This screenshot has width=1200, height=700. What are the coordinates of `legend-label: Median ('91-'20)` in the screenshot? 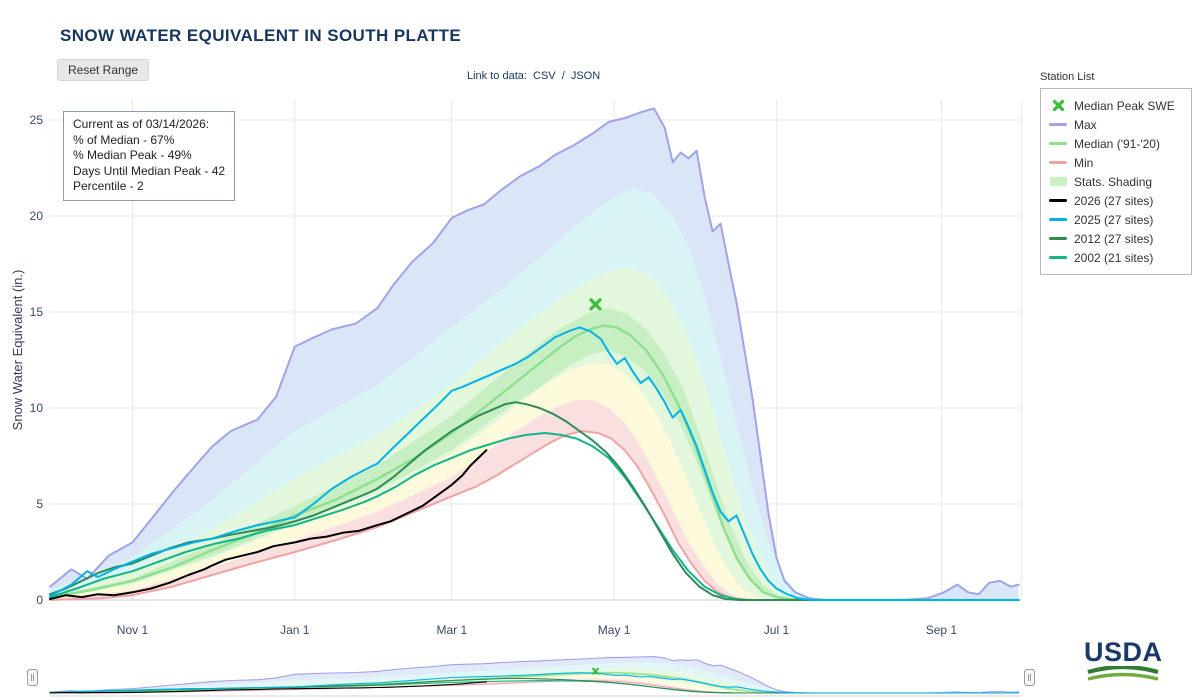 It's located at (1117, 143).